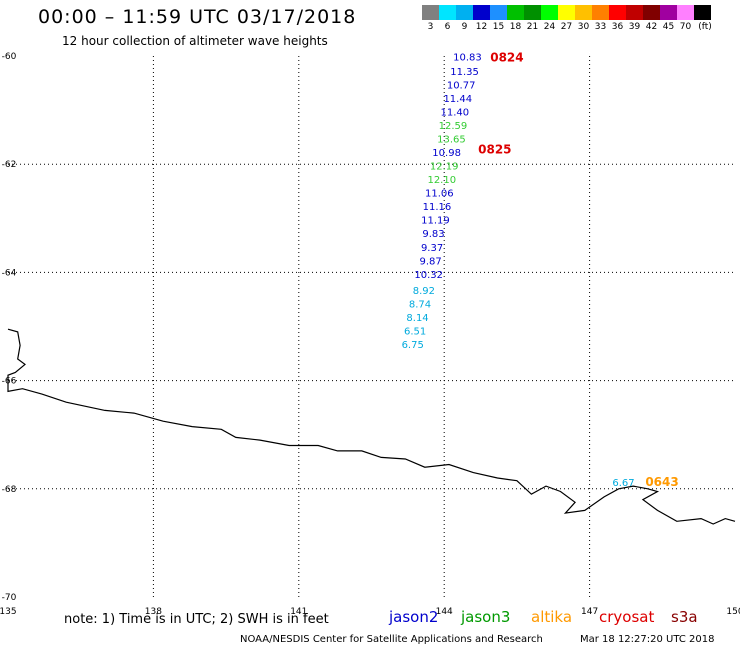 The image size is (740, 650). What do you see at coordinates (647, 639) in the screenshot?
I see `generated-timestamp: Mar 18 12:27:20 UTC 2018` at bounding box center [647, 639].